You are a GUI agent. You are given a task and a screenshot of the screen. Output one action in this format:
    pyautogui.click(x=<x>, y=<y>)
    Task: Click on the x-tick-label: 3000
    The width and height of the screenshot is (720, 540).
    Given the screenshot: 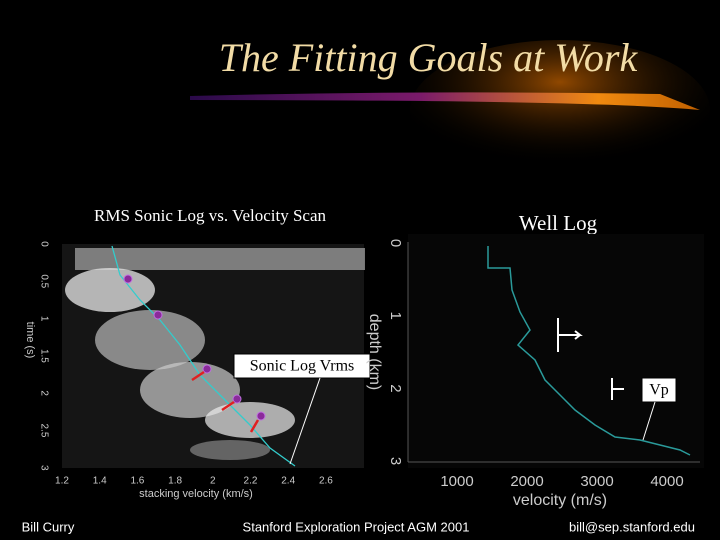 What is the action you would take?
    pyautogui.click(x=596, y=481)
    